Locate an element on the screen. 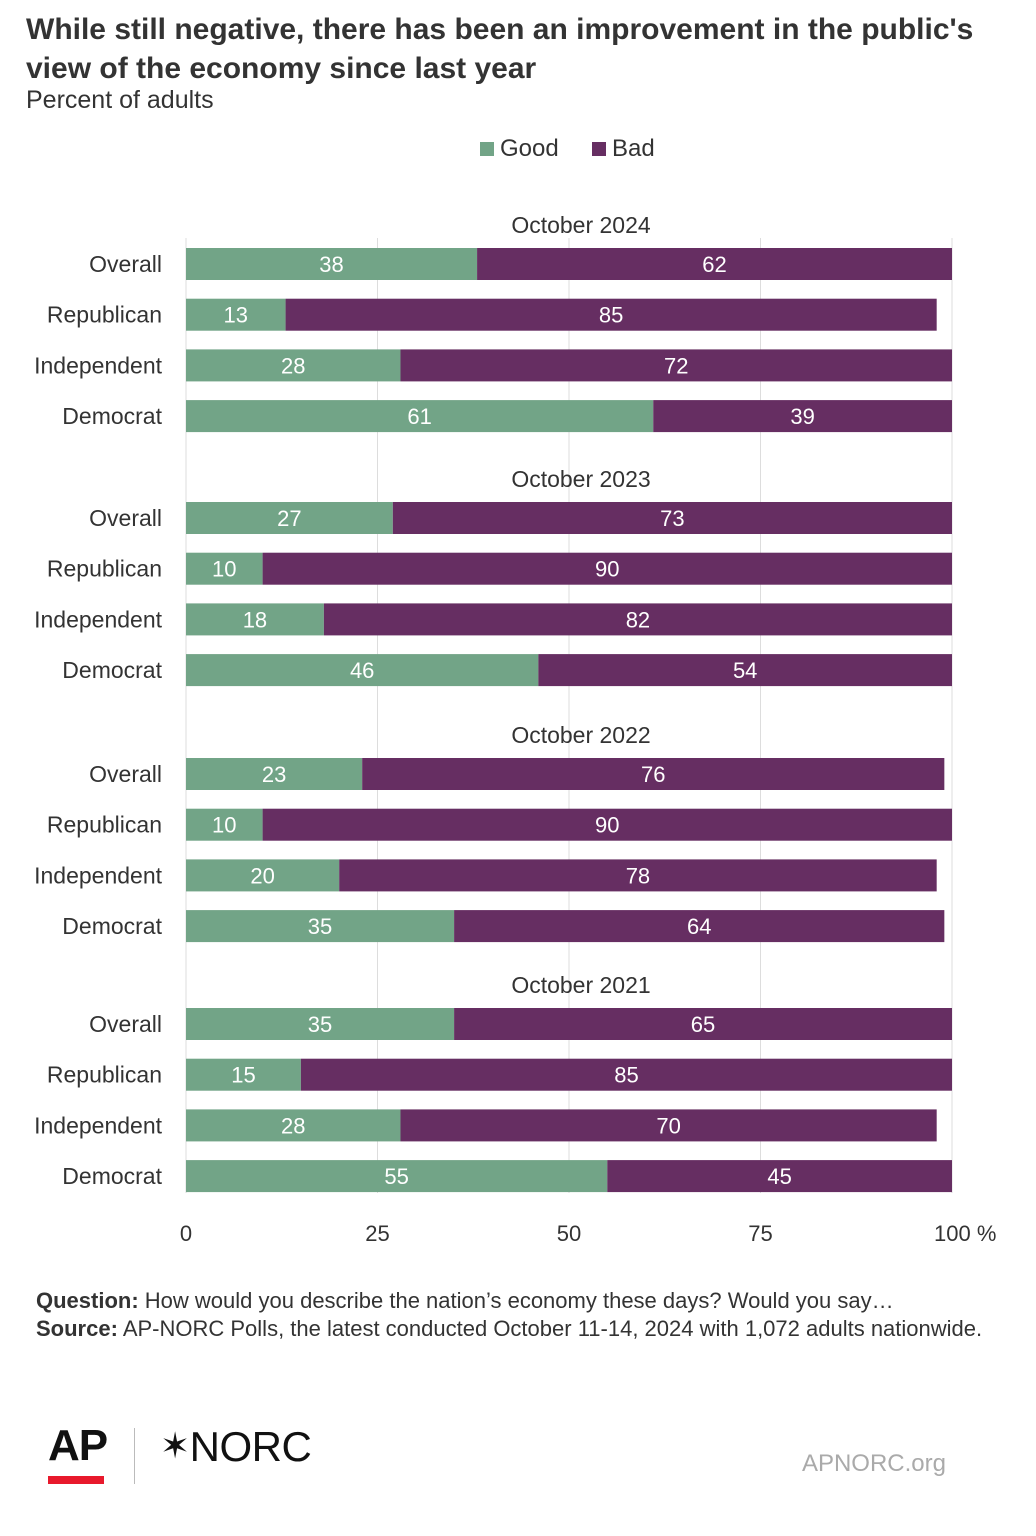 This screenshot has height=1536, width=1036. data-label-bad: 78 is located at coordinates (638, 875).